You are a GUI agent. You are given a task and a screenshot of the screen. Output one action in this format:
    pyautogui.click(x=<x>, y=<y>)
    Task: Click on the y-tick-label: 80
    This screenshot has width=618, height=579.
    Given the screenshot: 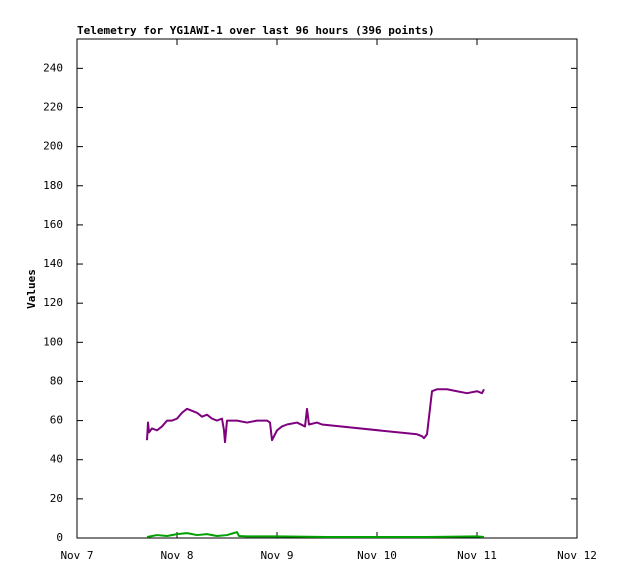 What is the action you would take?
    pyautogui.click(x=56, y=380)
    